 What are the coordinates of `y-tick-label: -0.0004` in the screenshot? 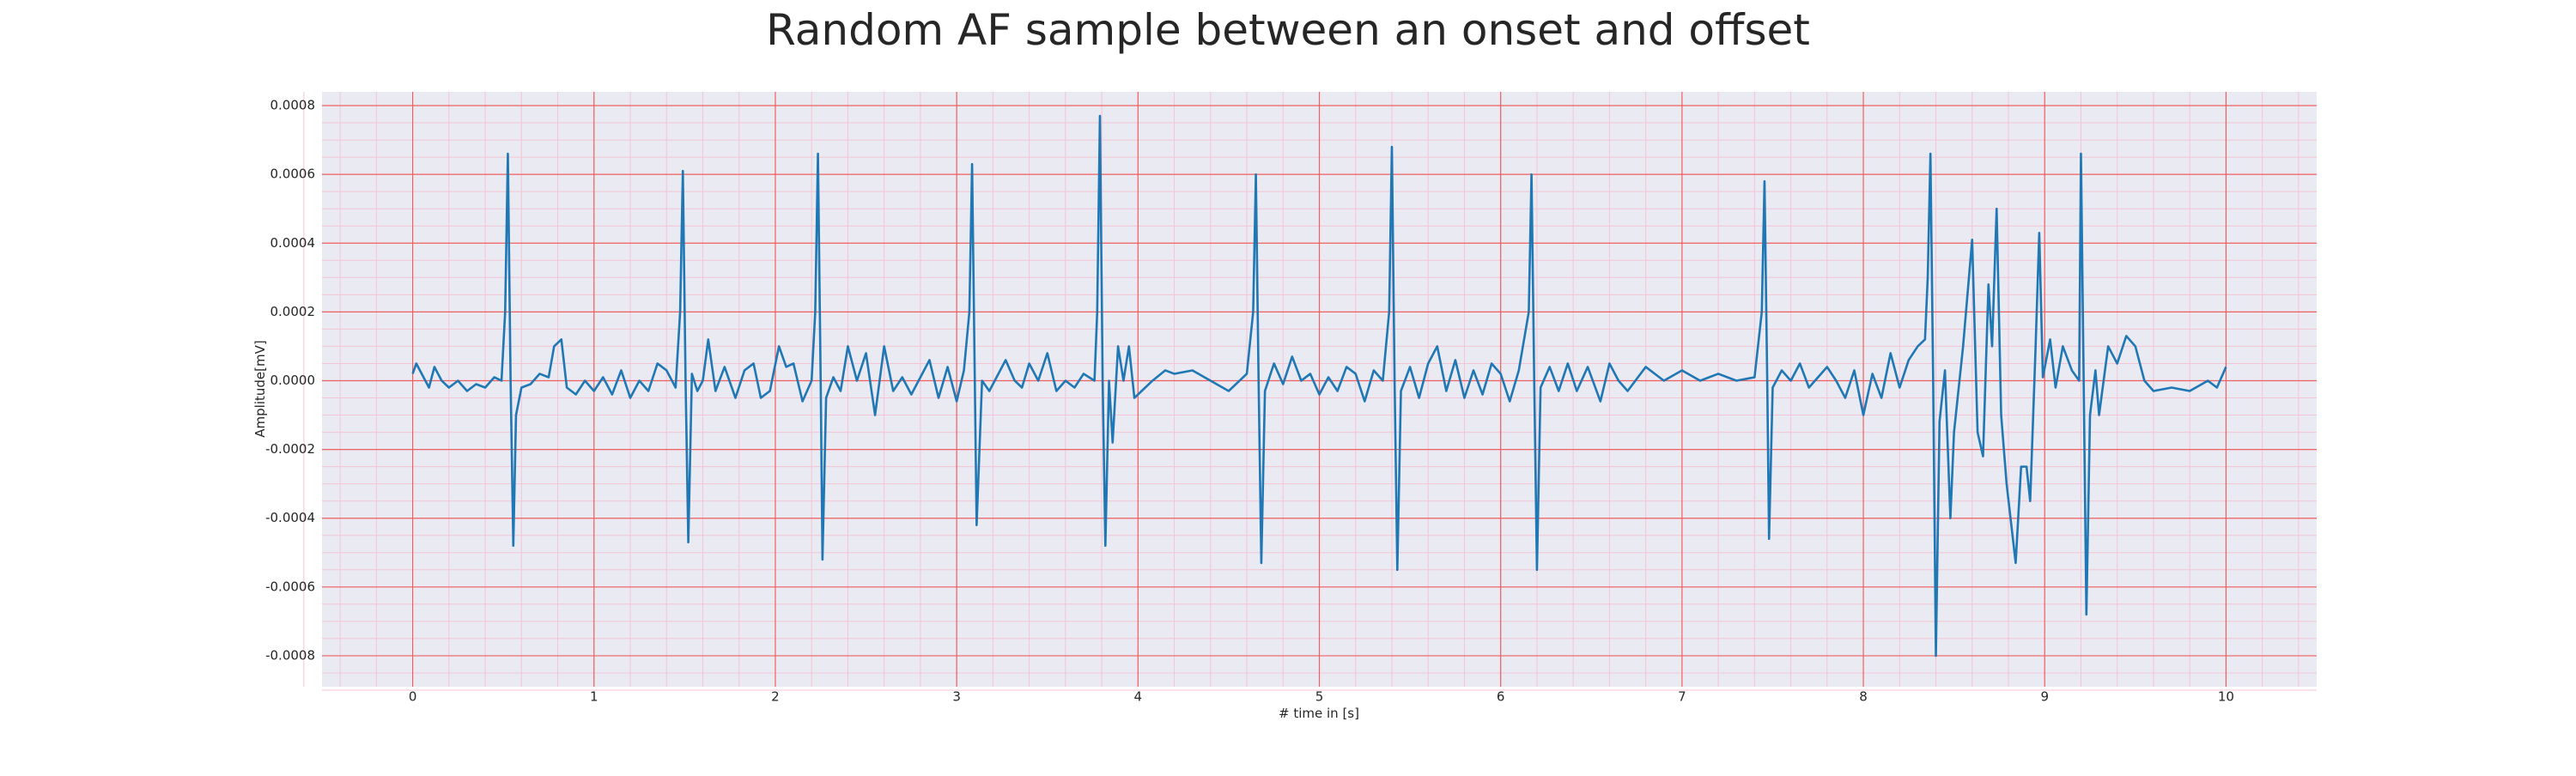 It's located at (290, 517).